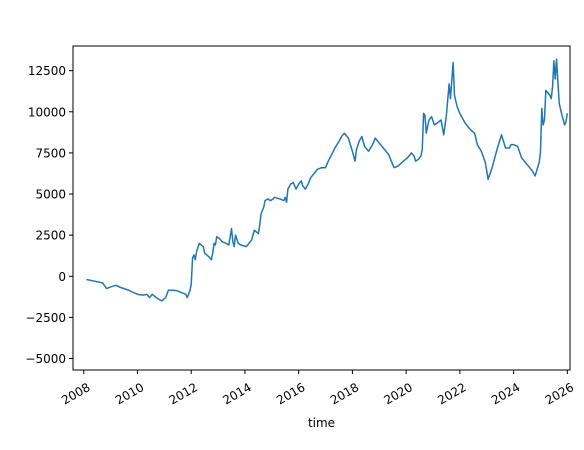 The width and height of the screenshot is (584, 450). Describe the element at coordinates (290, 393) in the screenshot. I see `x-tick-label: 2016` at that location.